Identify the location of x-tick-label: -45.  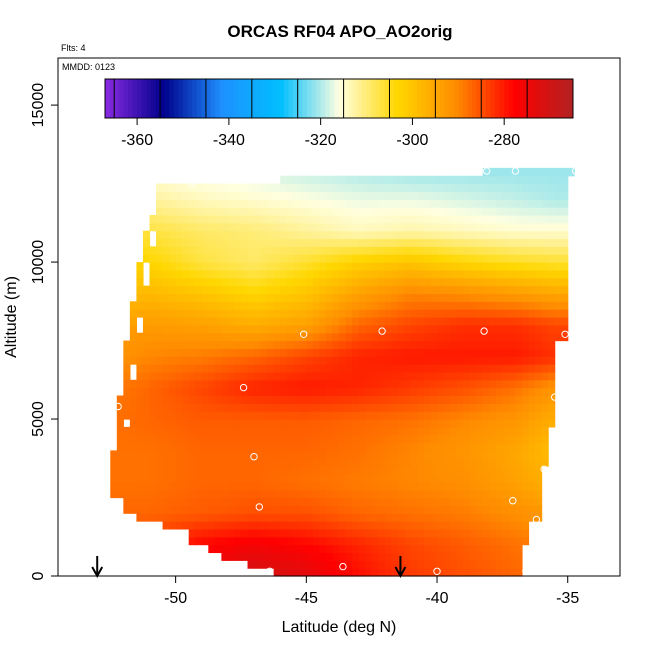
(306, 598).